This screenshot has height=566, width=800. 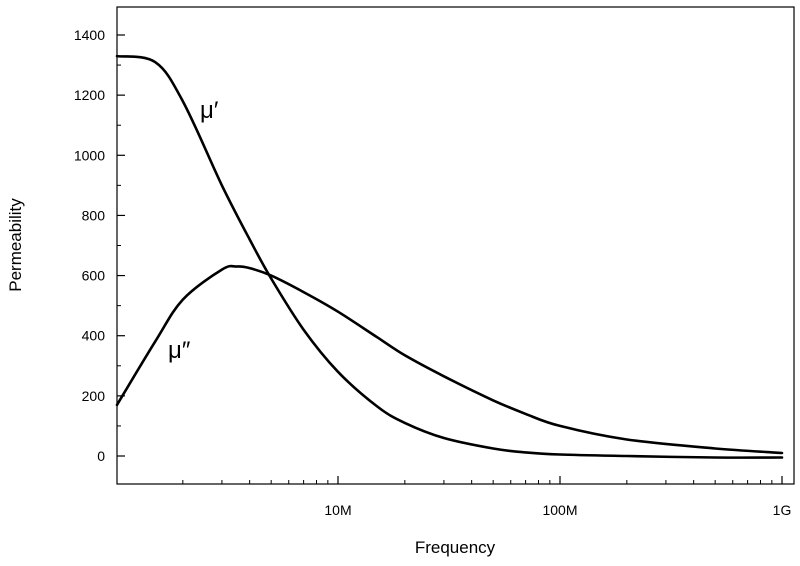 I want to click on y-tick-label: 1400, so click(x=89, y=35).